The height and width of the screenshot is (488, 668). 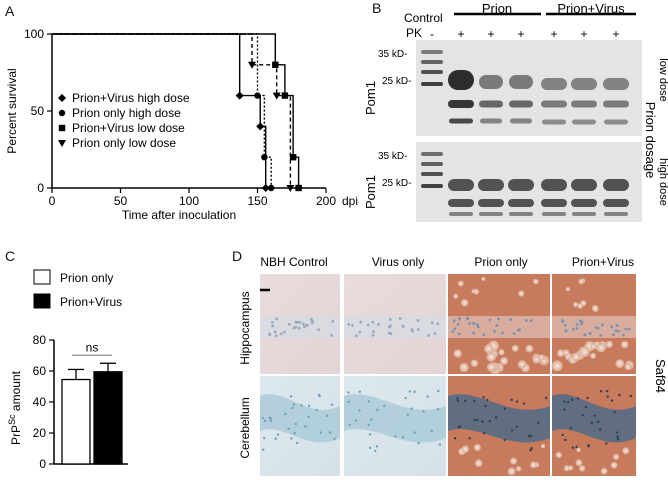 What do you see at coordinates (525, 87) in the screenshot?
I see `blot-low-dose-bands` at bounding box center [525, 87].